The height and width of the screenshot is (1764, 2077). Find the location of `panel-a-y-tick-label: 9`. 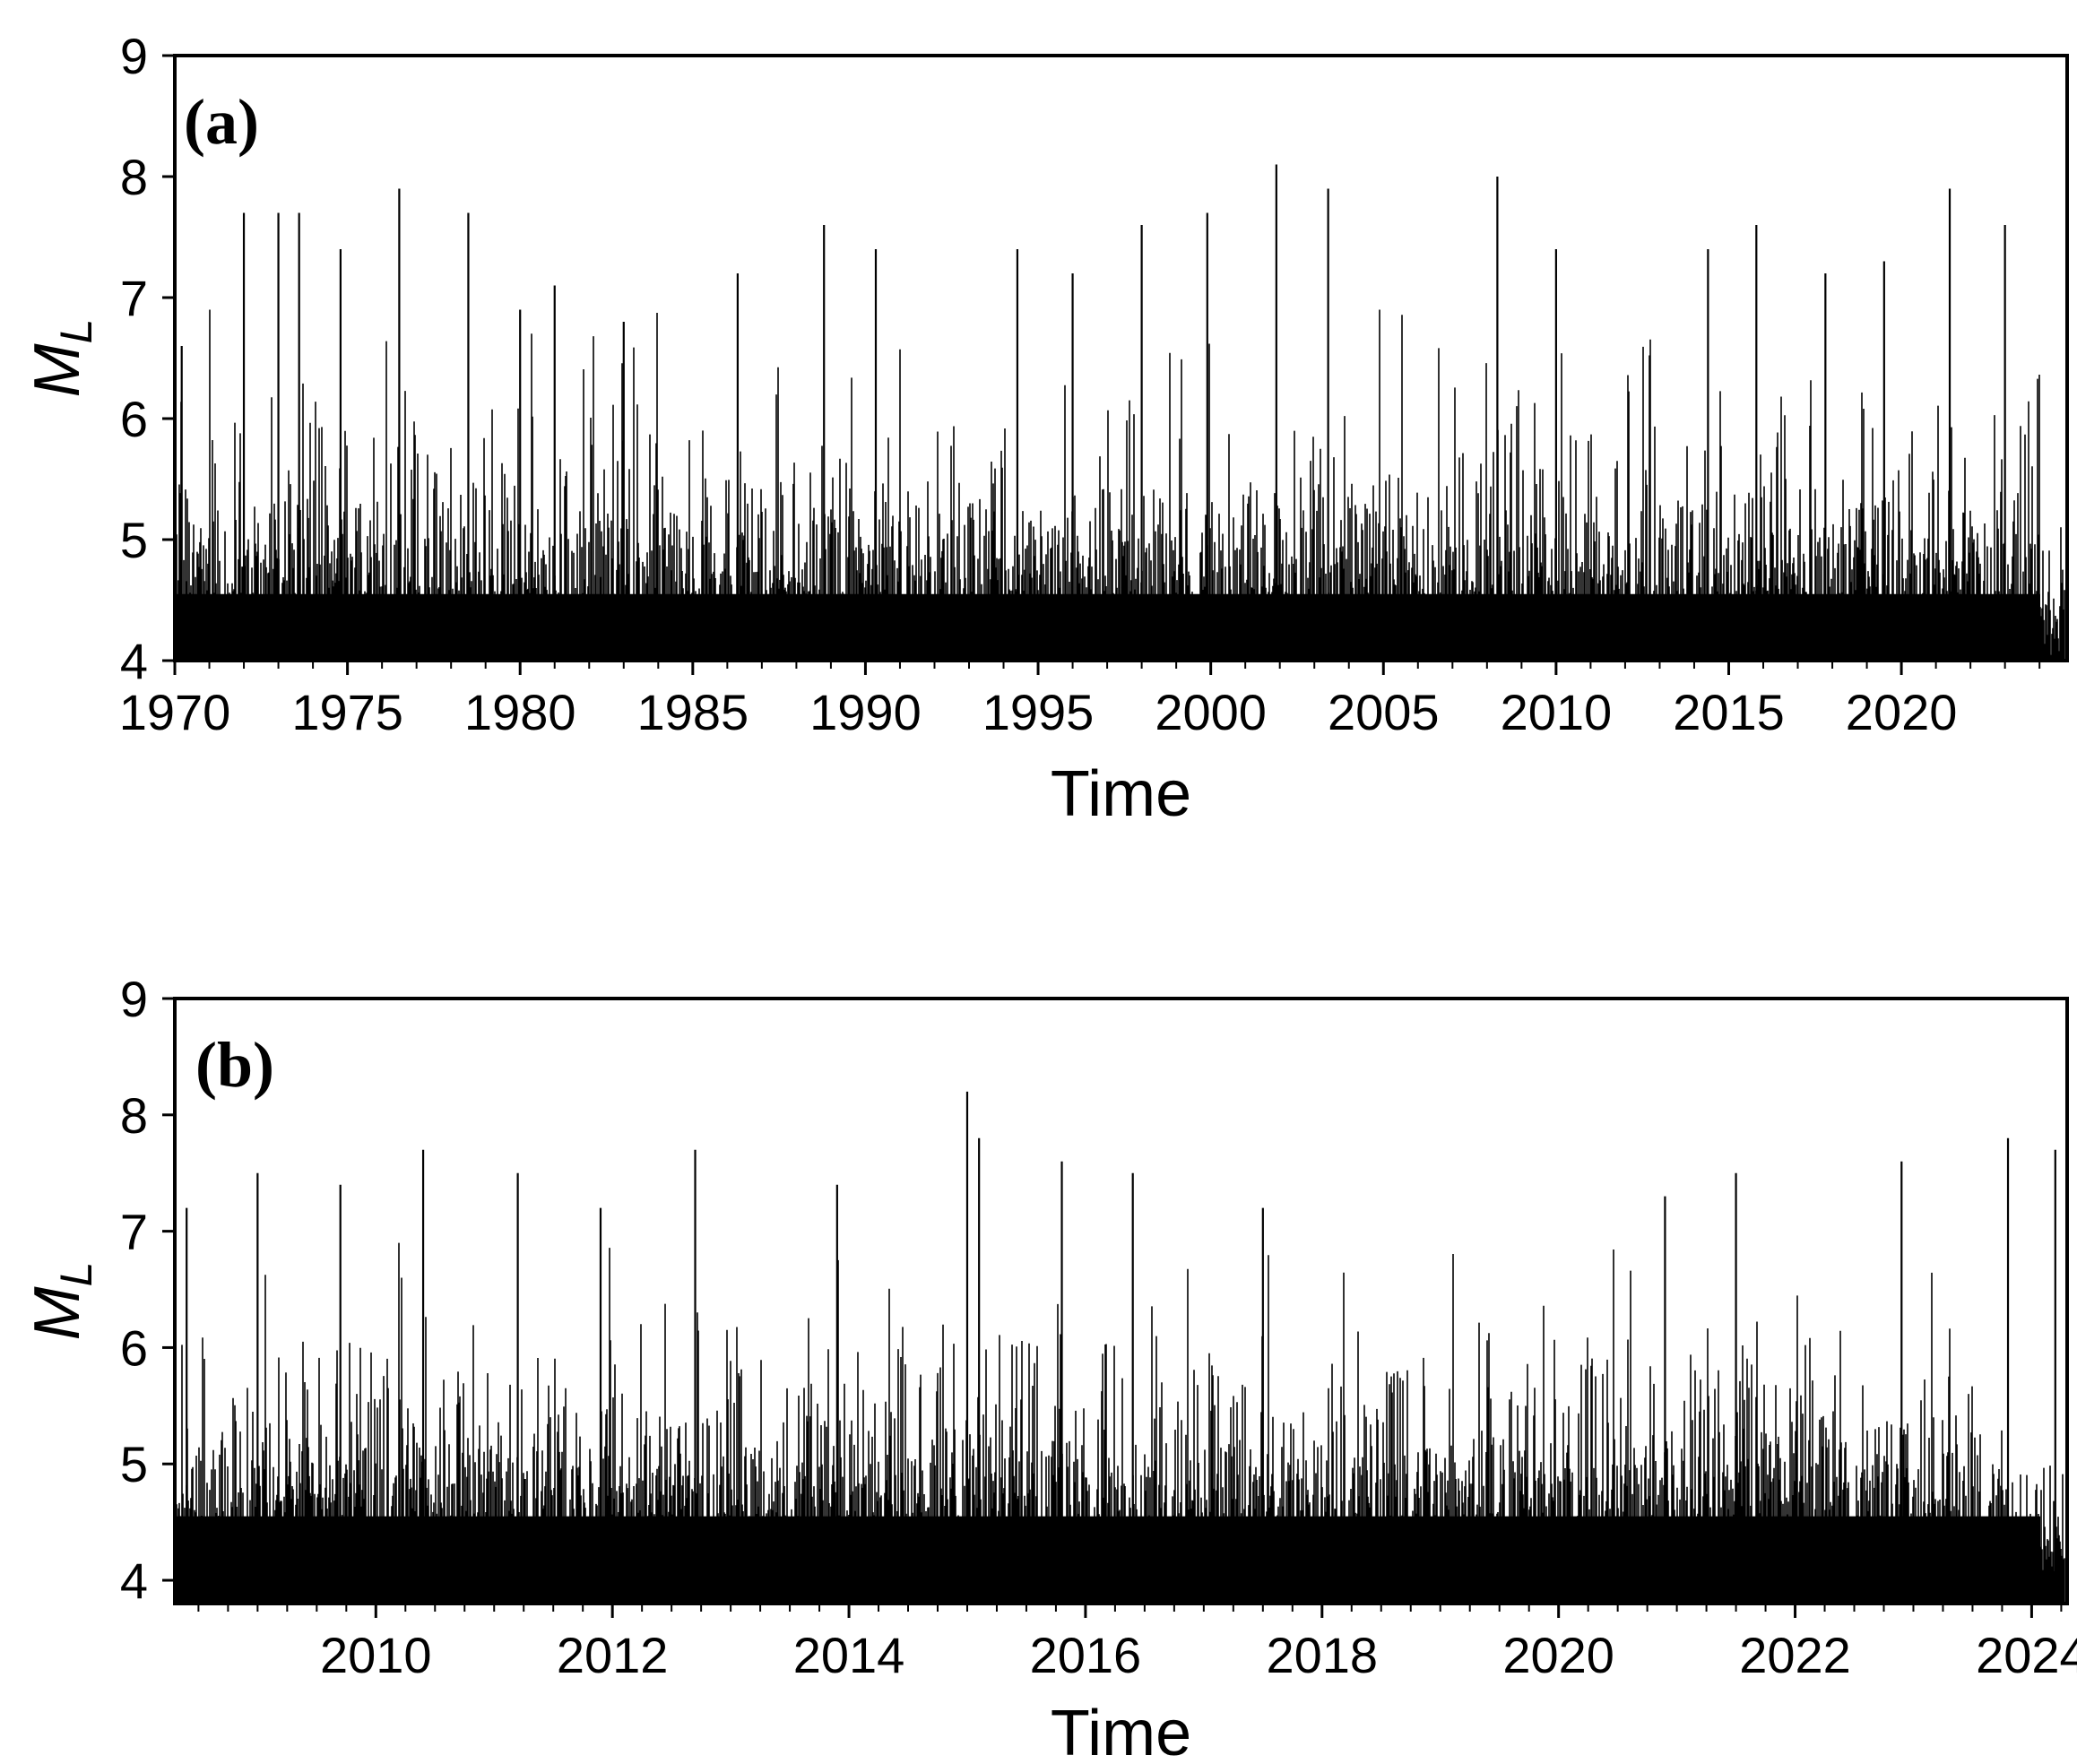

panel-a-y-tick-label: 9 is located at coordinates (134, 56).